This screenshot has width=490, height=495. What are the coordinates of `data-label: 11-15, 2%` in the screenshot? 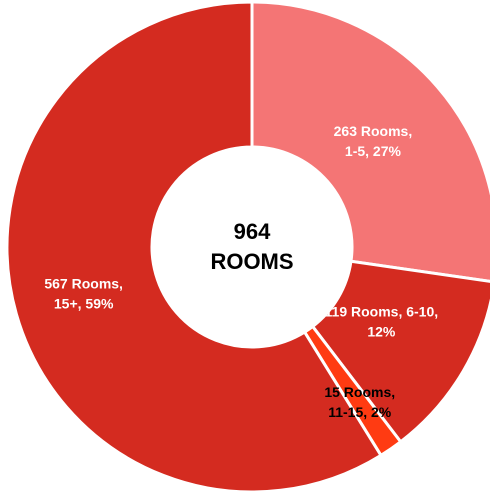 It's located at (360, 412).